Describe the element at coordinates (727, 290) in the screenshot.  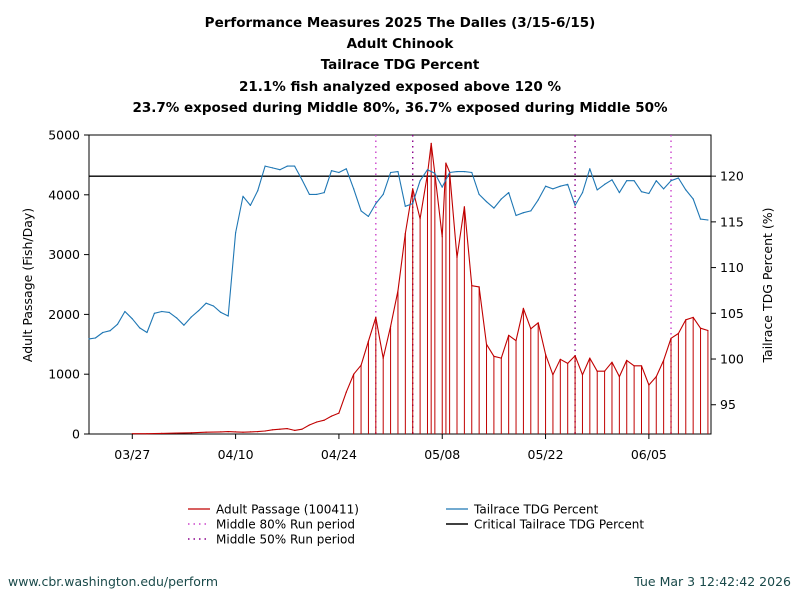
I see `right-y-axis: 95 100 105 110 115 120` at that location.